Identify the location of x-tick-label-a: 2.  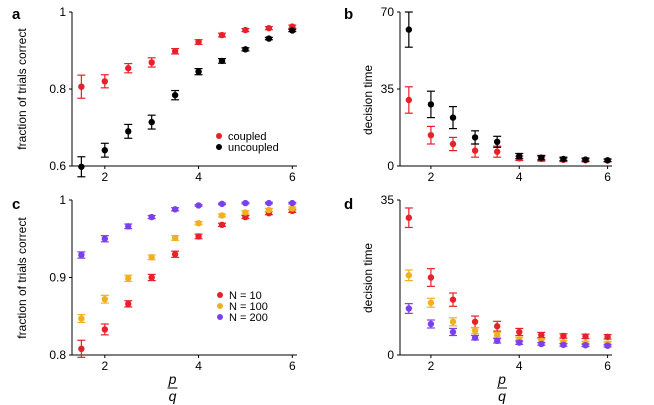
(104, 177).